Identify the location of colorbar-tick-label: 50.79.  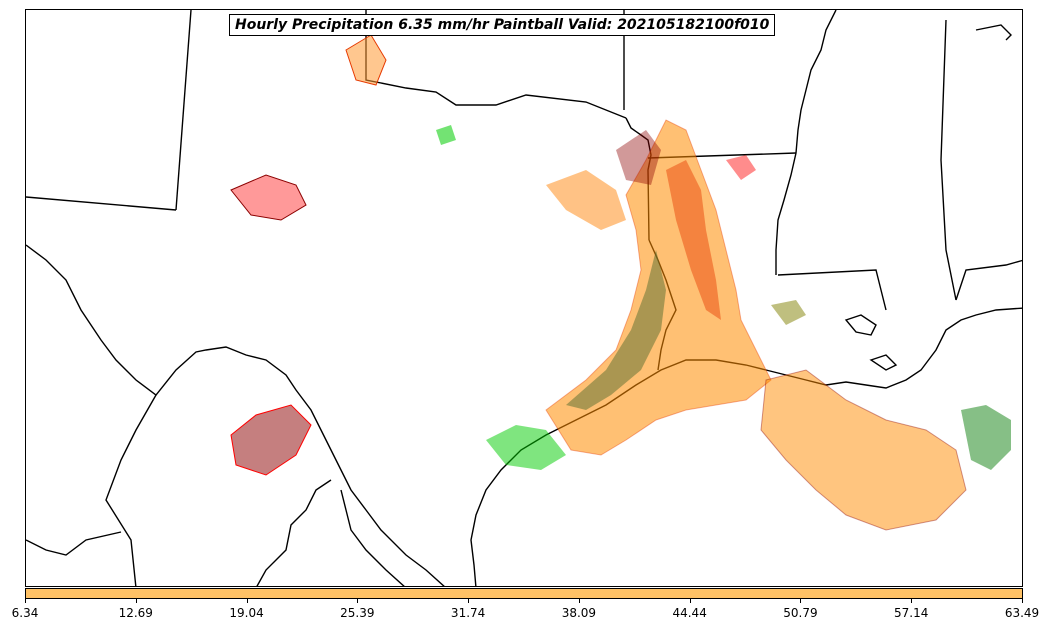
(800, 613).